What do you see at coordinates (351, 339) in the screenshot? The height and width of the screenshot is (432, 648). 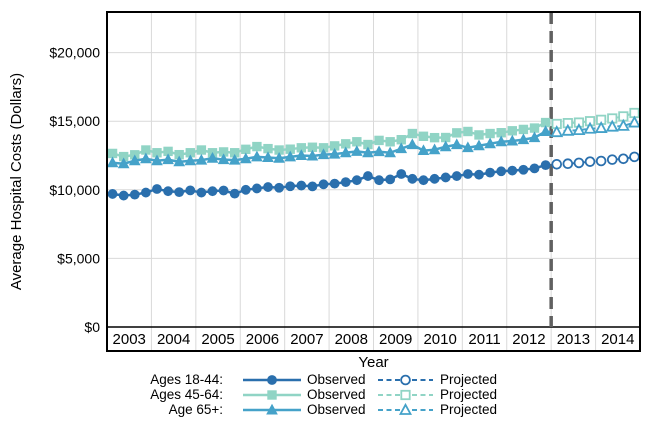 I see `x-tick-label: 2008` at bounding box center [351, 339].